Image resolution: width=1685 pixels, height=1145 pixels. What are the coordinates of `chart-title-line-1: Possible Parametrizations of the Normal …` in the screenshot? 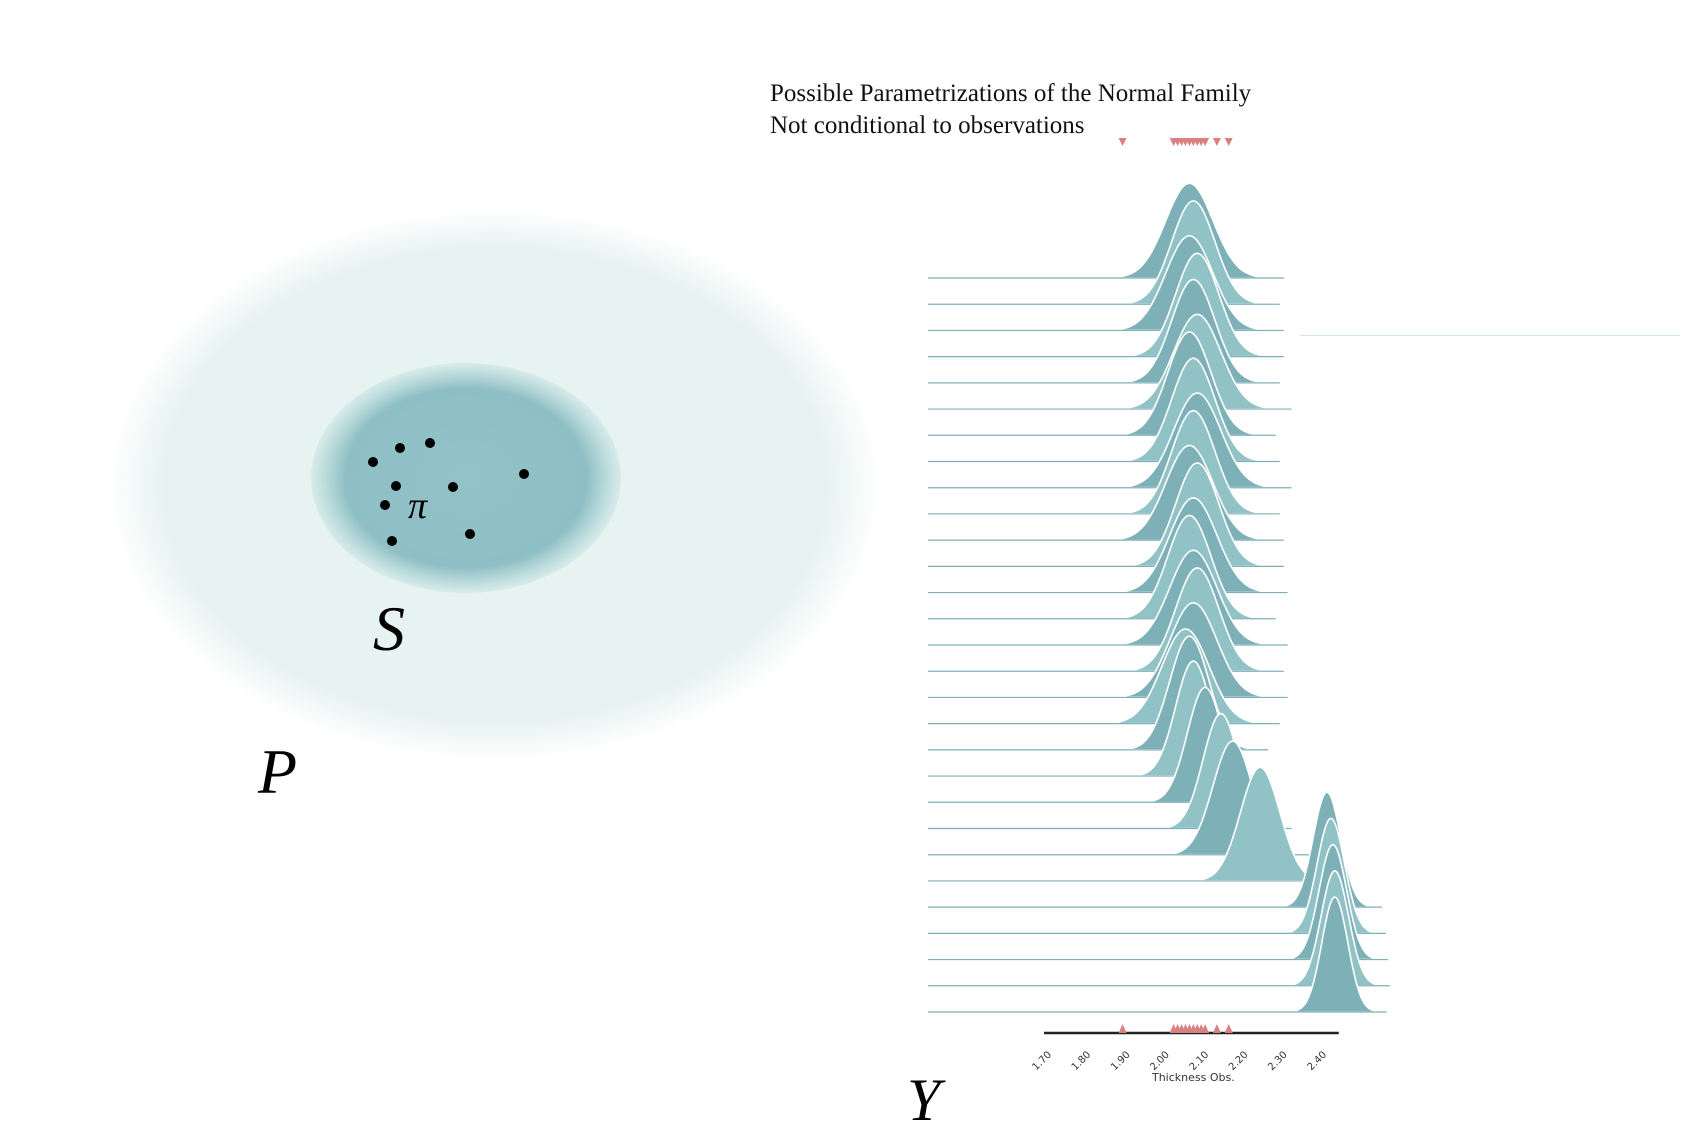 It's located at (1011, 93).